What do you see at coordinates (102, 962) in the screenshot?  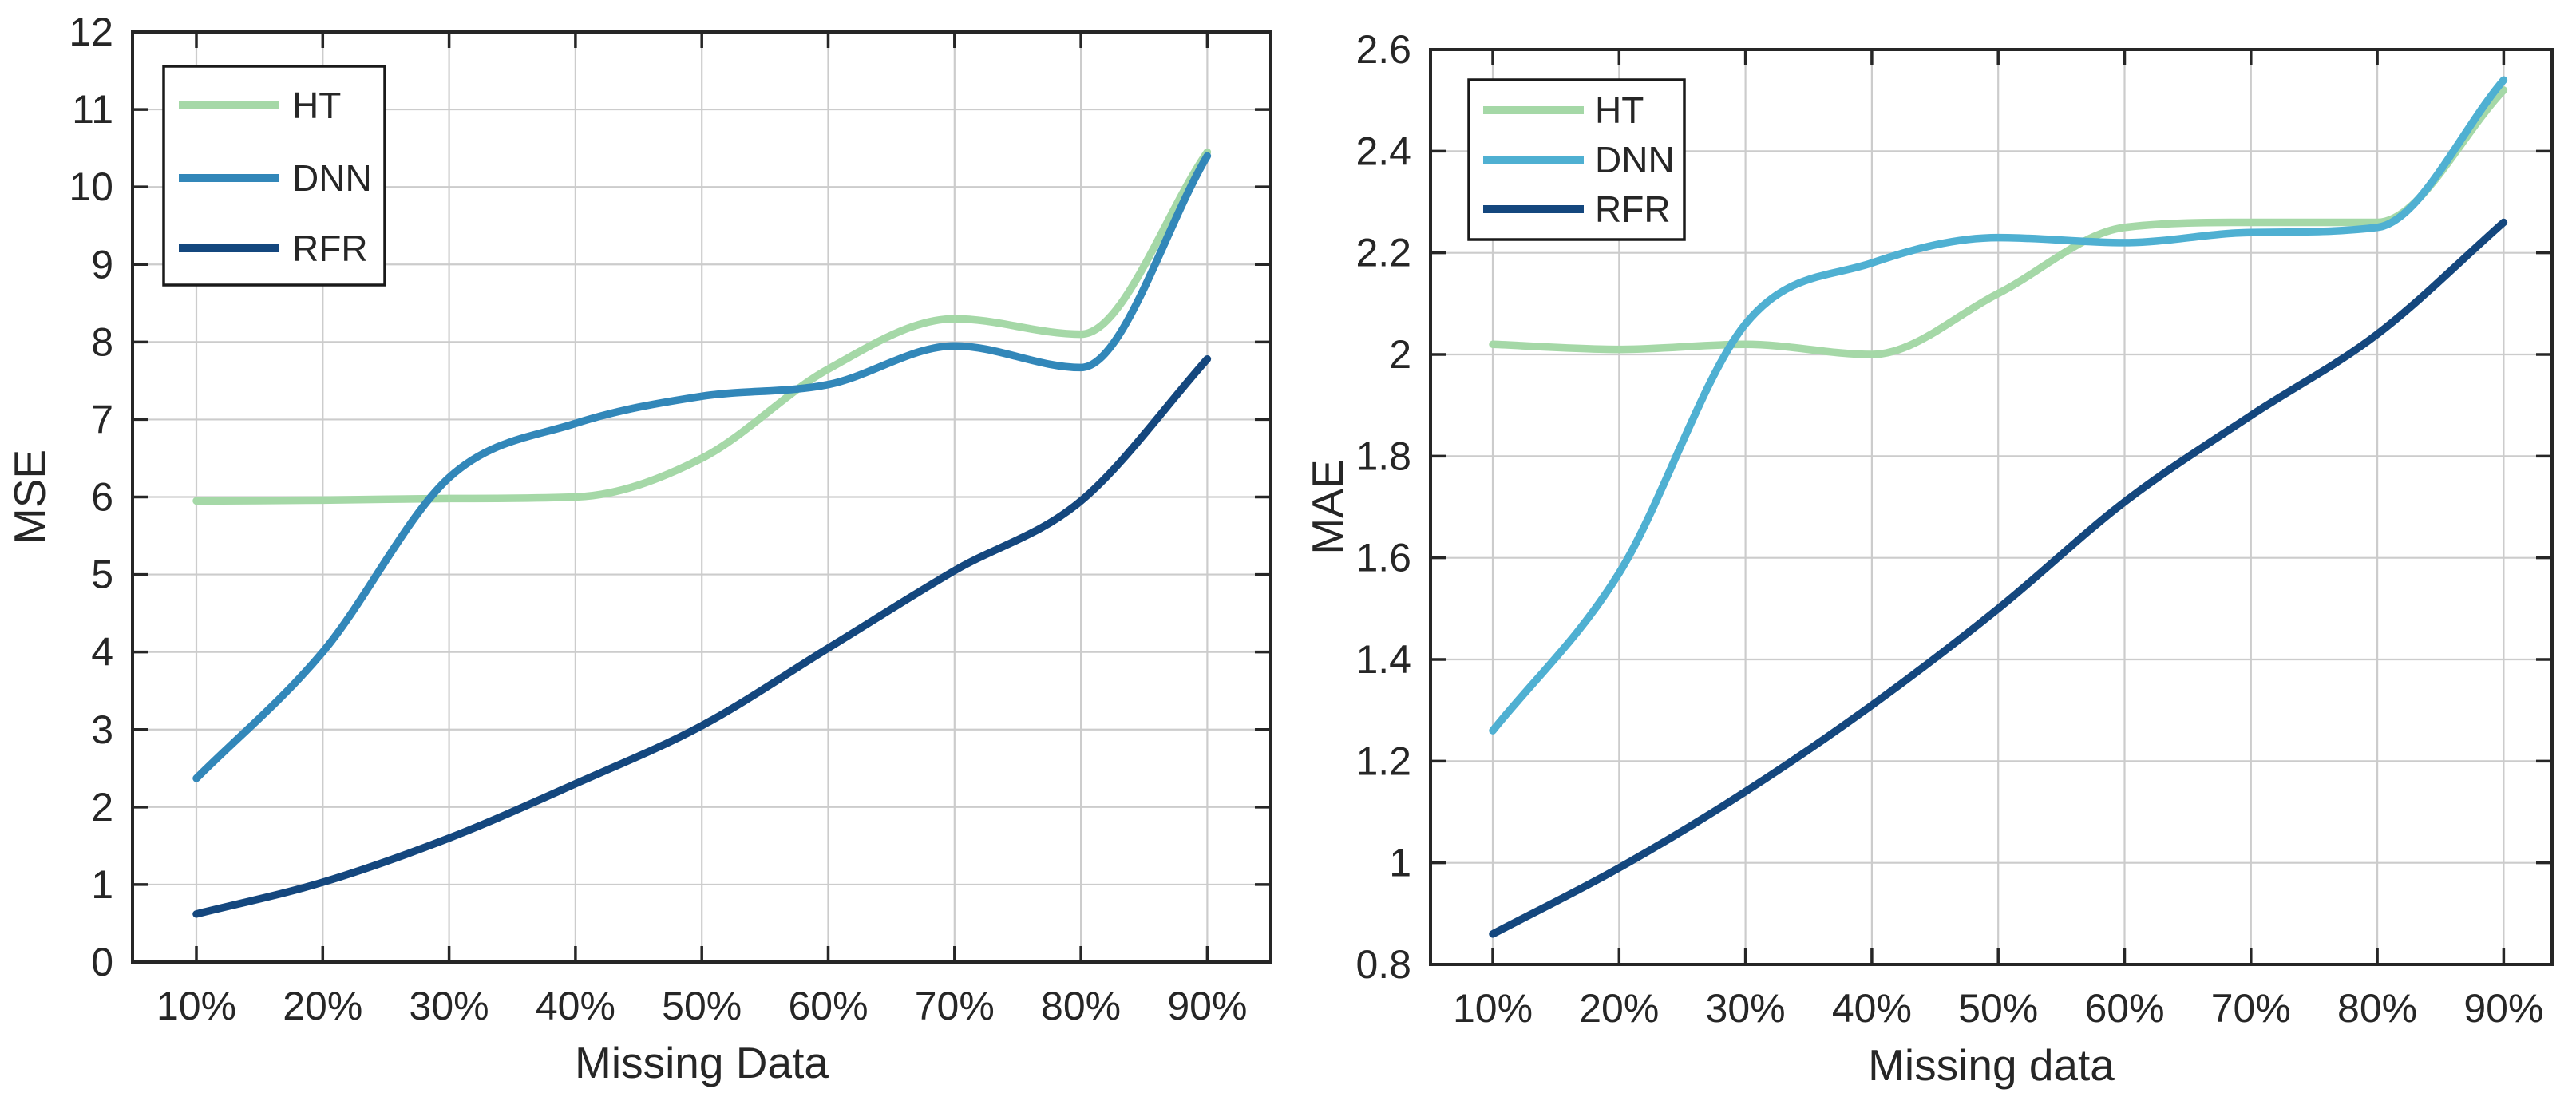 I see `y-tick-label: 0` at bounding box center [102, 962].